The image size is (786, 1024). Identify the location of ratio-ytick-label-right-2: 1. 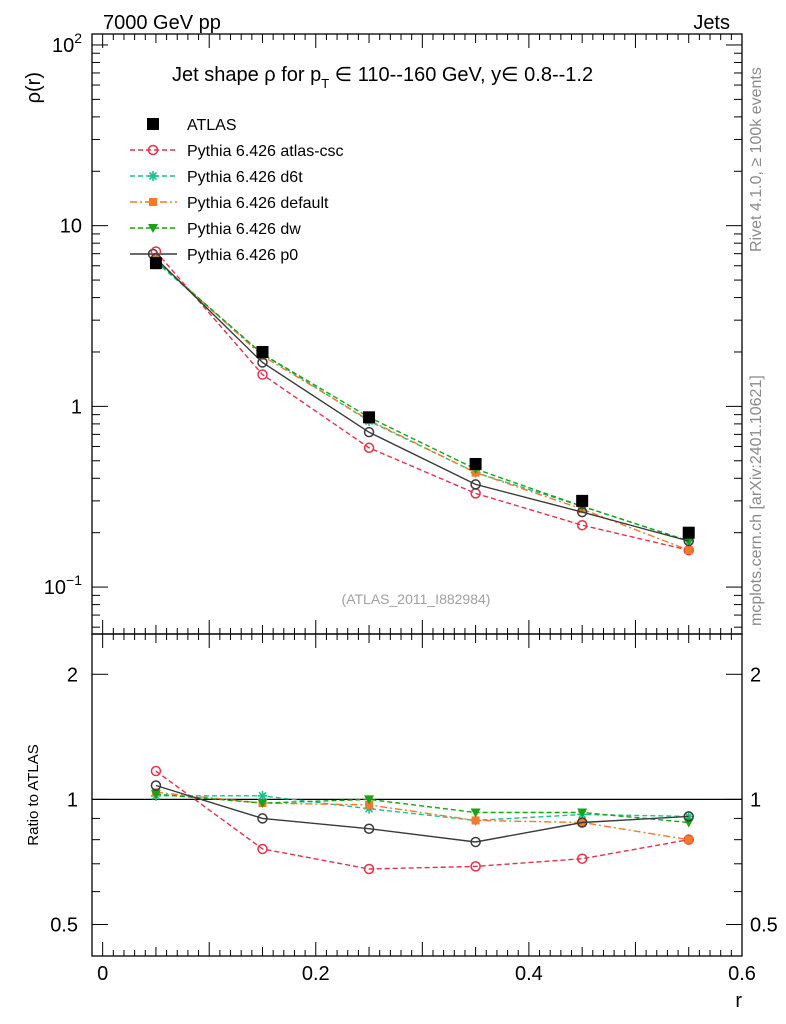
(755, 800).